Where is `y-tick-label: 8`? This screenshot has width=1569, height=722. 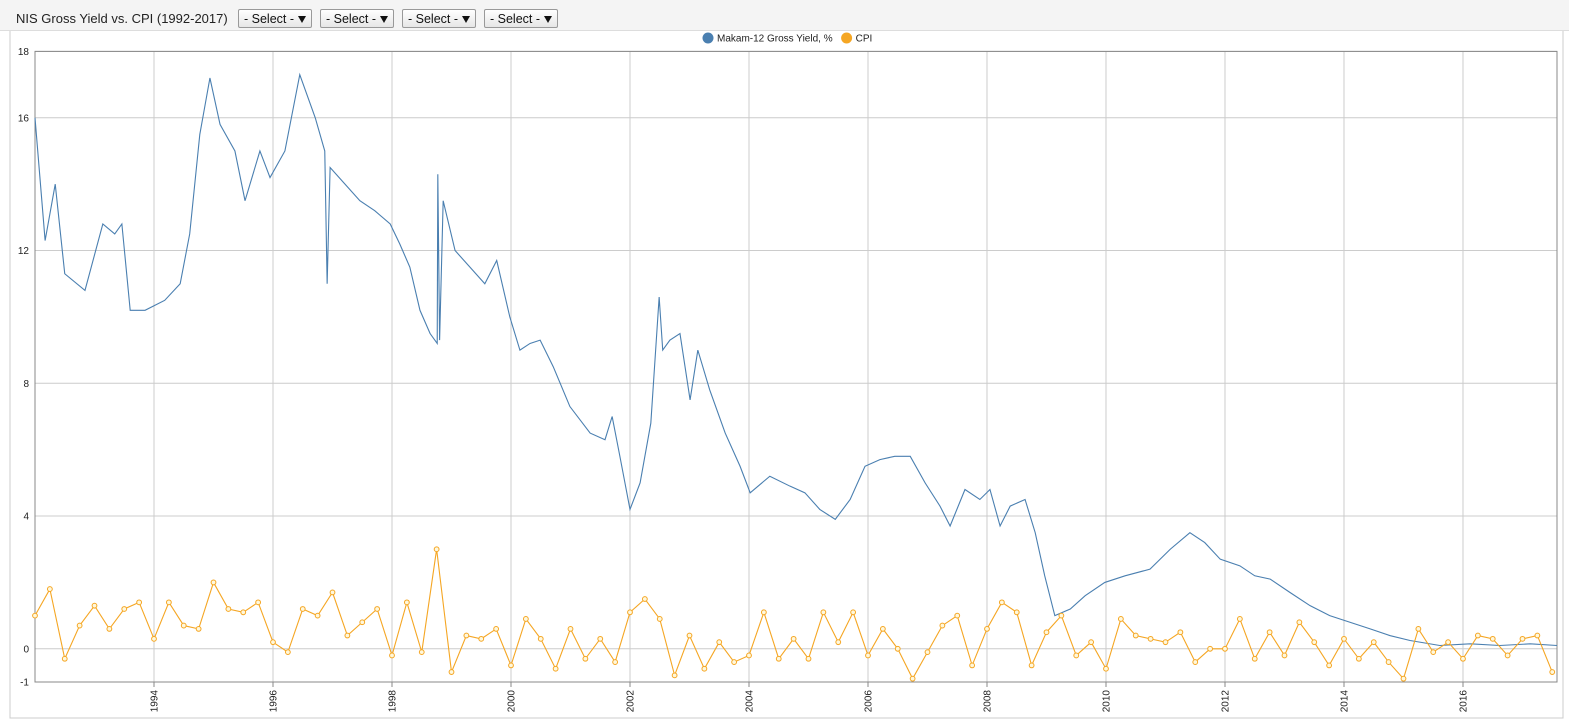
y-tick-label: 8 is located at coordinates (26, 384).